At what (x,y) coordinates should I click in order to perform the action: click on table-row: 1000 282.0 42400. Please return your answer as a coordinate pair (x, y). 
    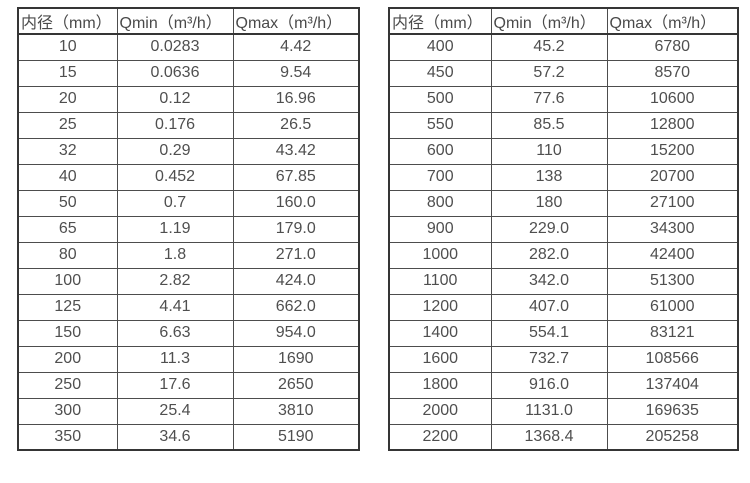
    Looking at the image, I should click on (563, 255).